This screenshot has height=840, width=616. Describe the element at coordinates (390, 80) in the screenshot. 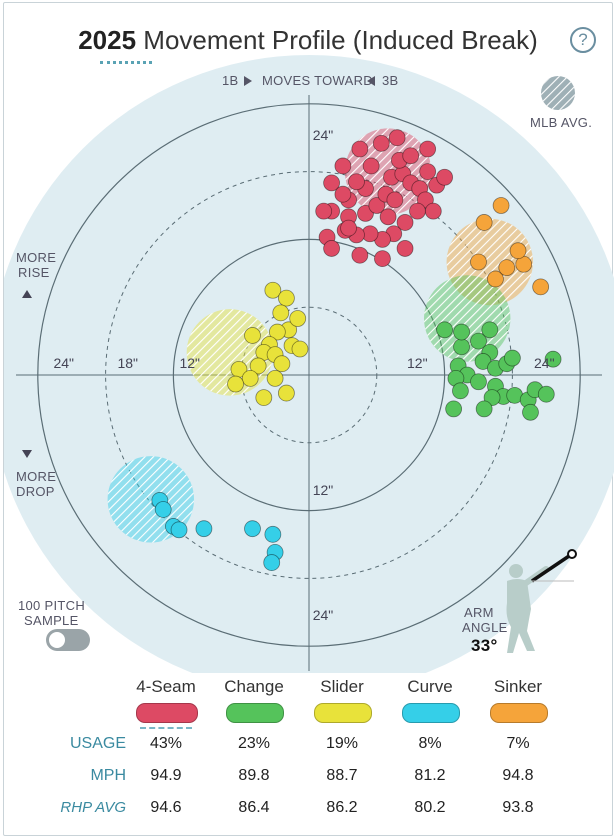

I see `direction-3b: 3B` at that location.